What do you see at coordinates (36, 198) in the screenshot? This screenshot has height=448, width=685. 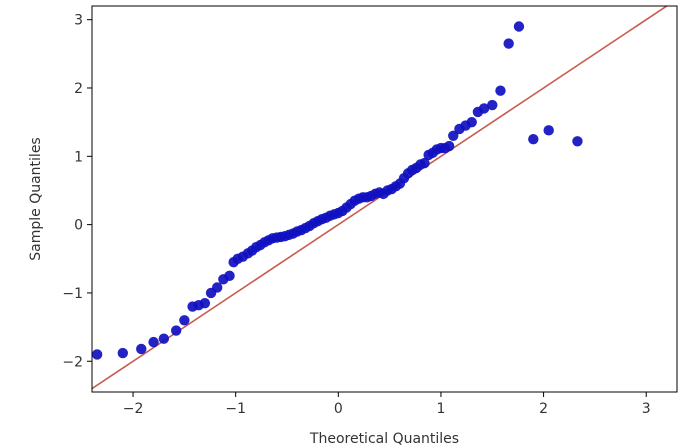 I see `y-axis-label: Sample Quantiles` at bounding box center [36, 198].